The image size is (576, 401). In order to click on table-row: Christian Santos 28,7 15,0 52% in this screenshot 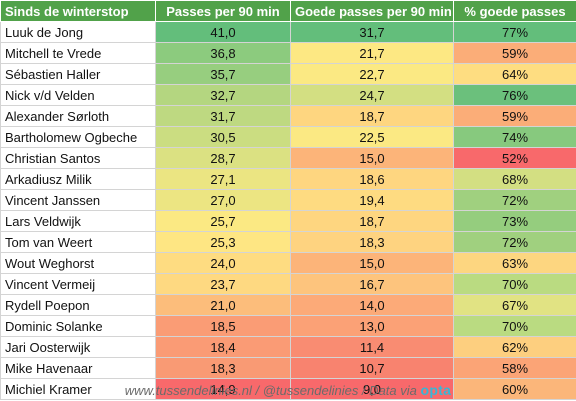, I will do `click(288, 158)`.